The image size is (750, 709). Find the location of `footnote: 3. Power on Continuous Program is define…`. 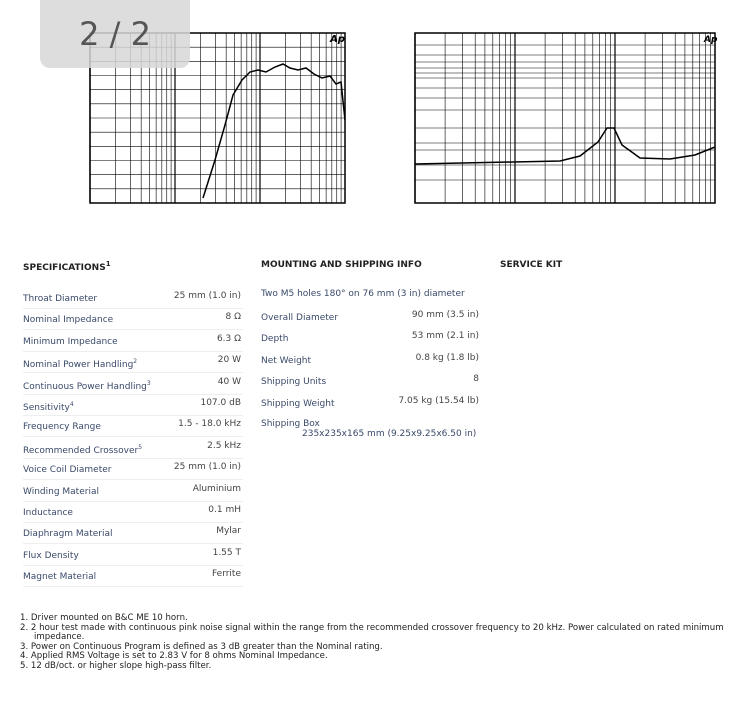

footnote: 3. Power on Continuous Program is define… is located at coordinates (201, 646).